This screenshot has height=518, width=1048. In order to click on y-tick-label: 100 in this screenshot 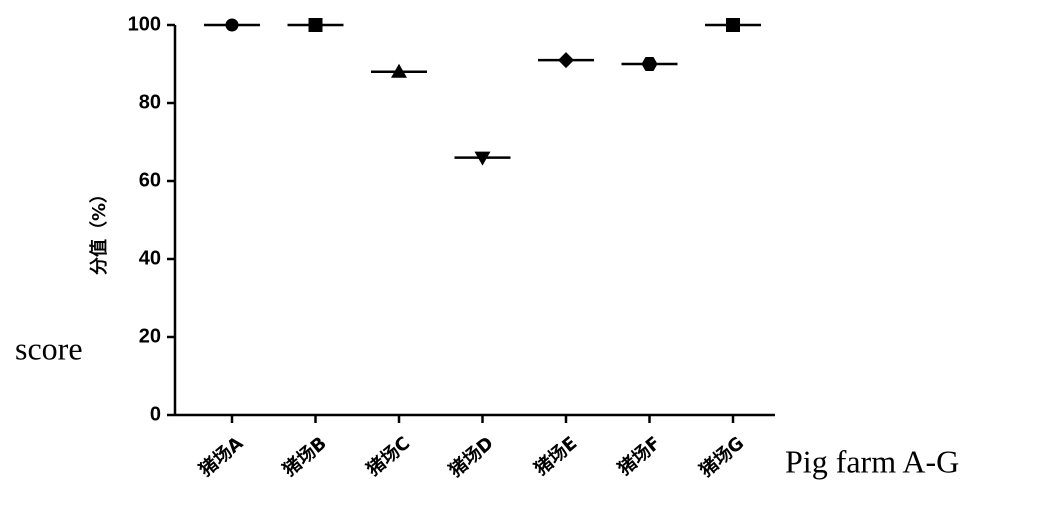, I will do `click(144, 24)`.